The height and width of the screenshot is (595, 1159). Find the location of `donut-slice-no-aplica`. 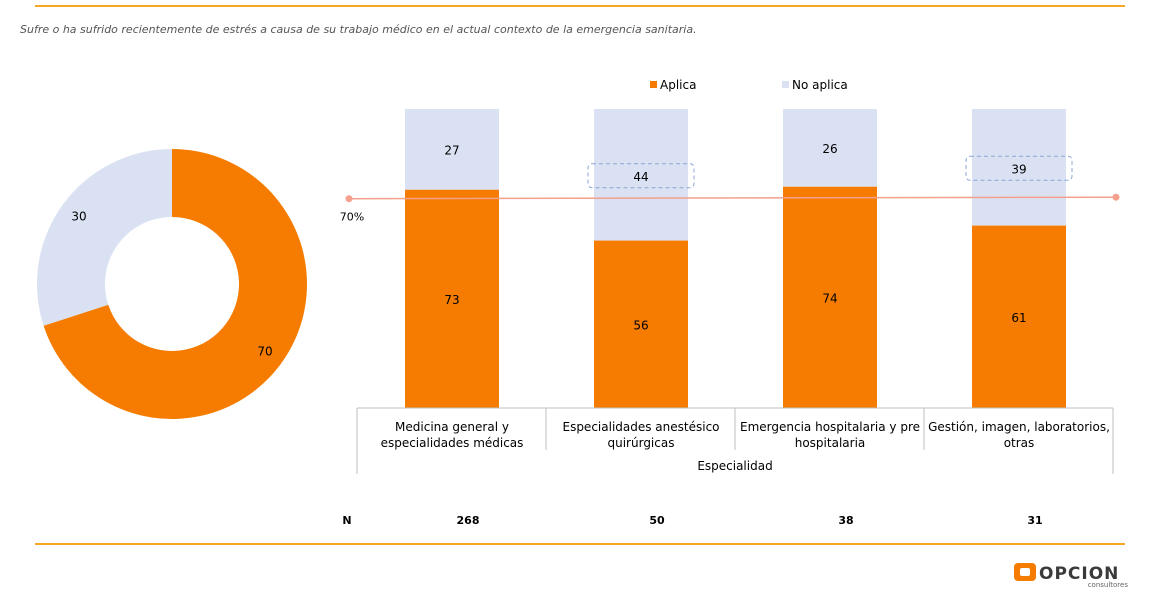

donut-slice-no-aplica is located at coordinates (104, 237).